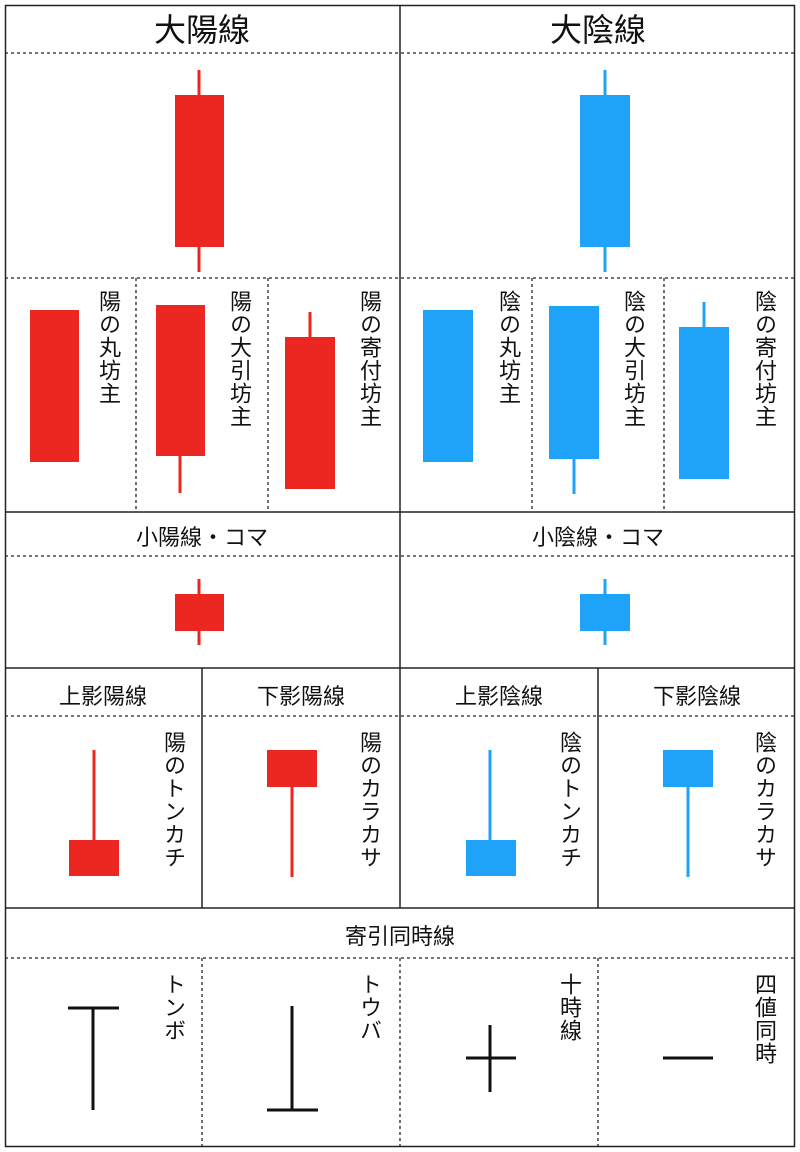 The height and width of the screenshot is (1152, 800). I want to click on label-yang-opening-bozu: 陽の寄付坊主, so click(368, 359).